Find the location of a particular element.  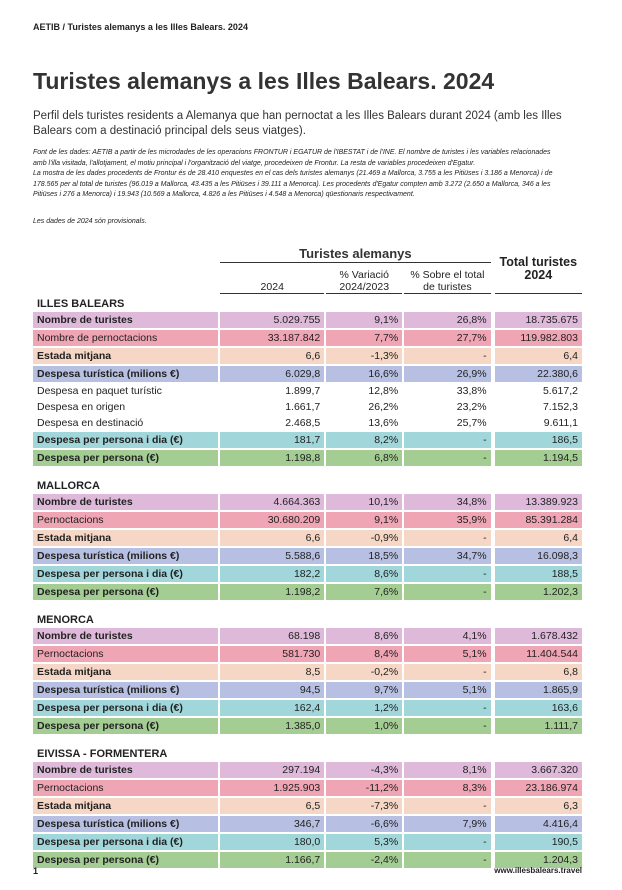

cell-value: 8,6% is located at coordinates (364, 636).